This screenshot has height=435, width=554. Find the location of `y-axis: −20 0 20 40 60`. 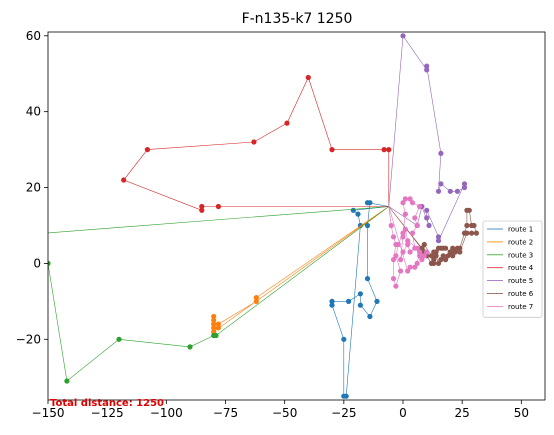

y-axis: −20 0 20 40 60 is located at coordinates (32, 187).